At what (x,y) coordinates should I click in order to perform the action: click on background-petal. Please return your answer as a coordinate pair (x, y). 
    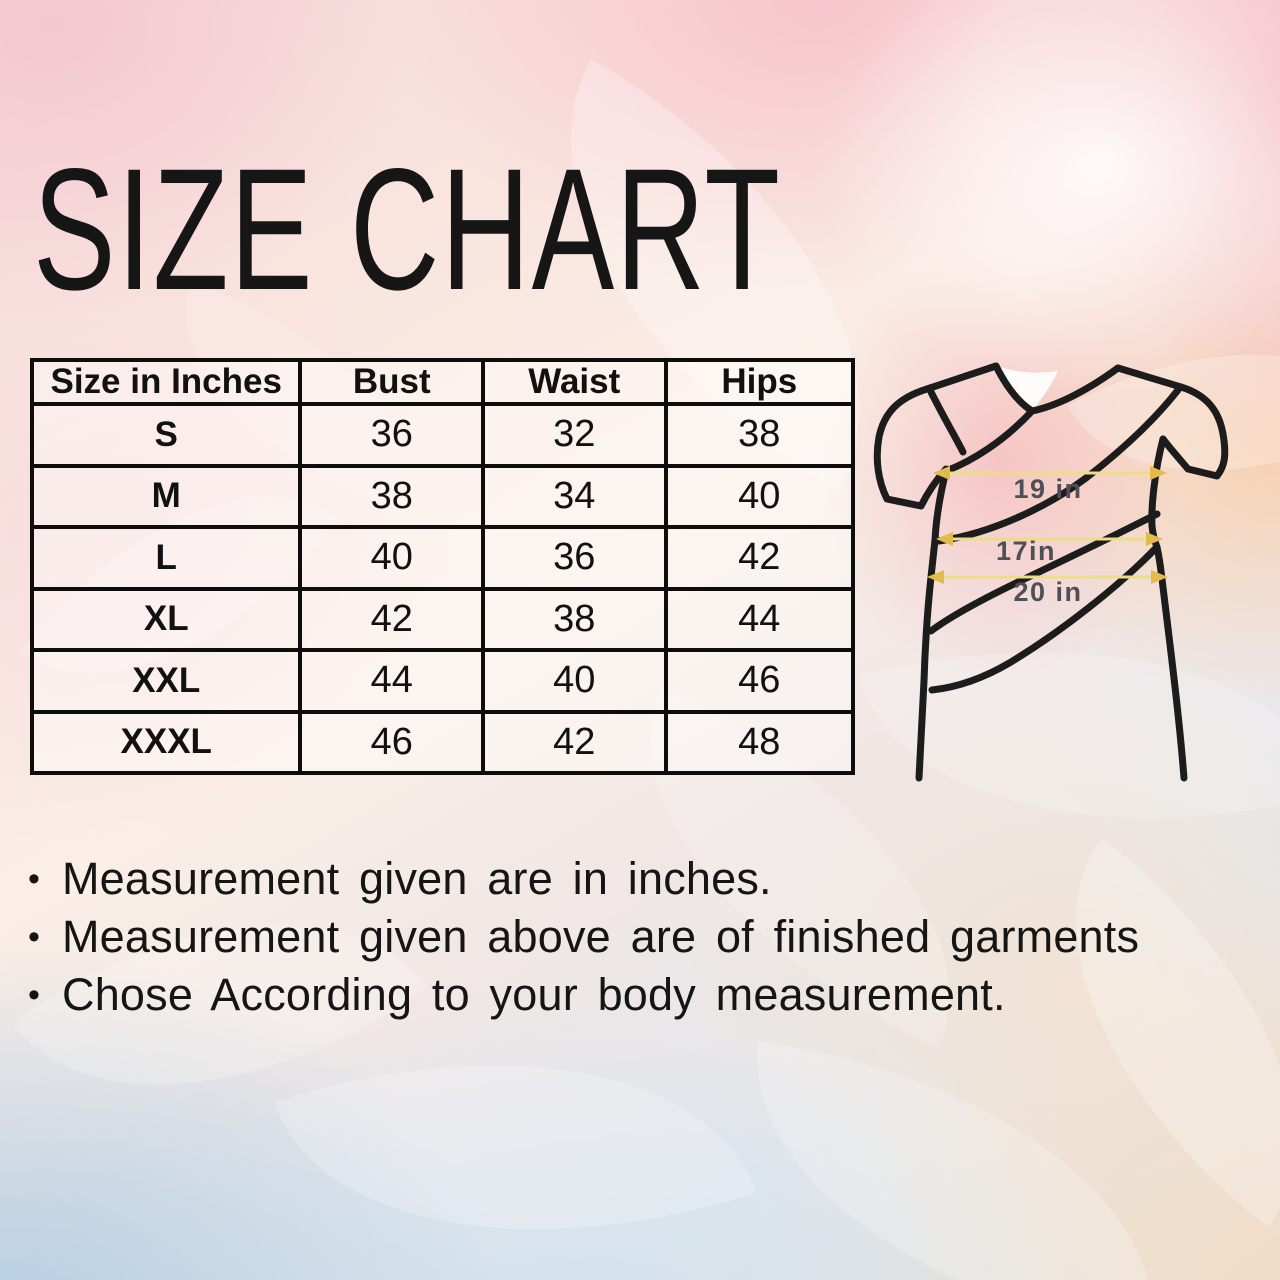
    Looking at the image, I should click on (955, 1160).